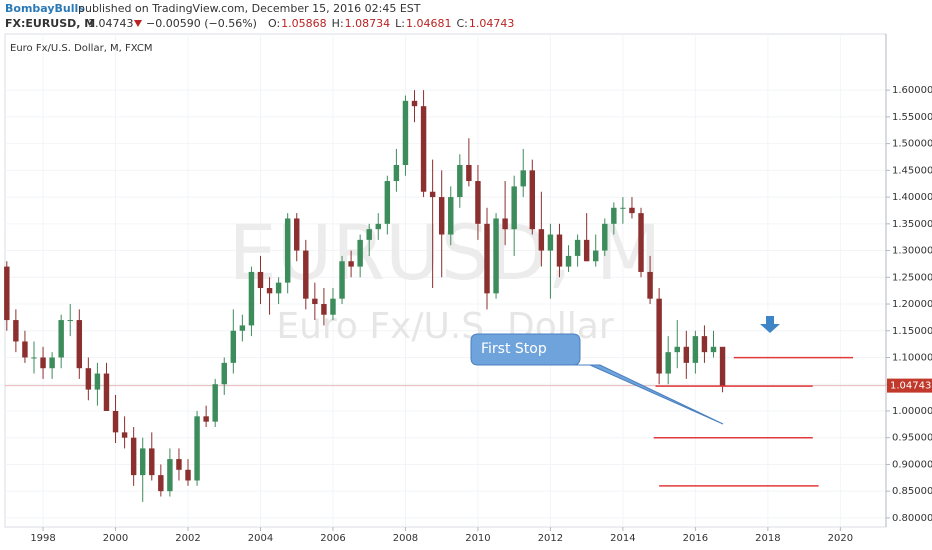  I want to click on chart-title: Euro Fx/U.S. Dollar, M, FXCM, so click(81, 48).